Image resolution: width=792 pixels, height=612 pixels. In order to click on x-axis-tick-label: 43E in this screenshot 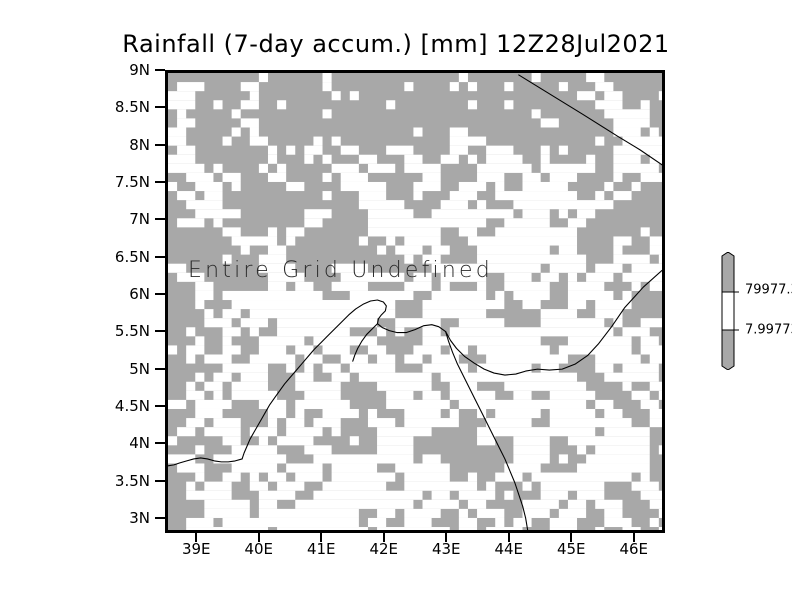, I will do `click(446, 549)`.